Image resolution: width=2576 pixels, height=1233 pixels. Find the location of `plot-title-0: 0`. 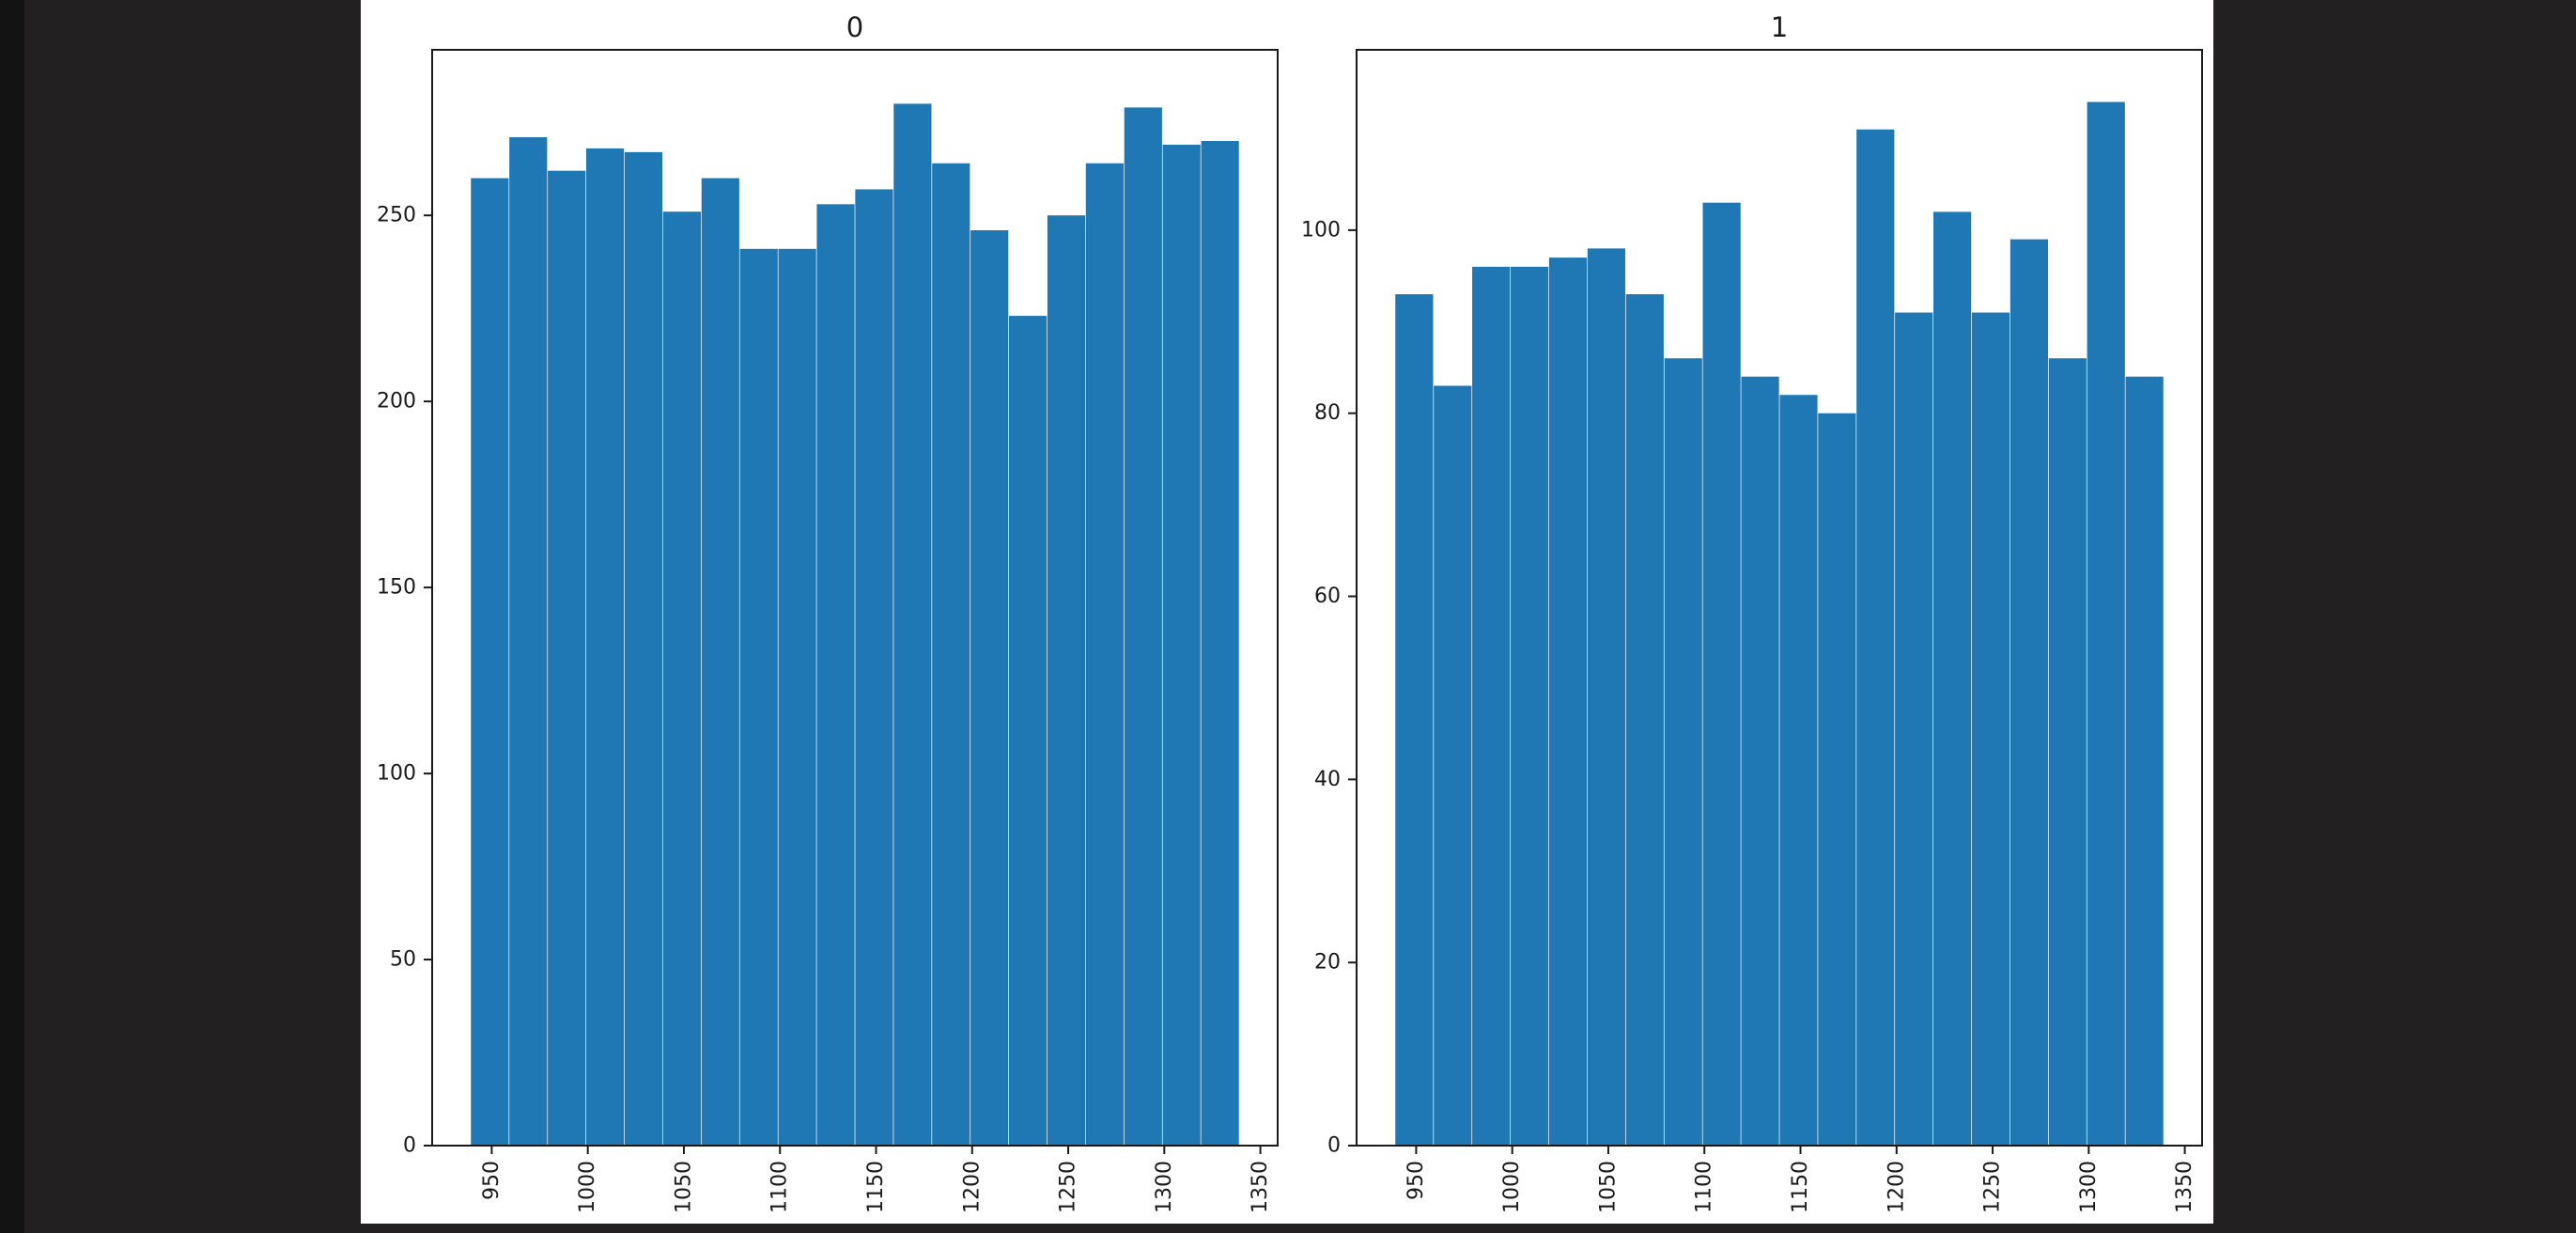

plot-title-0: 0 is located at coordinates (854, 27).